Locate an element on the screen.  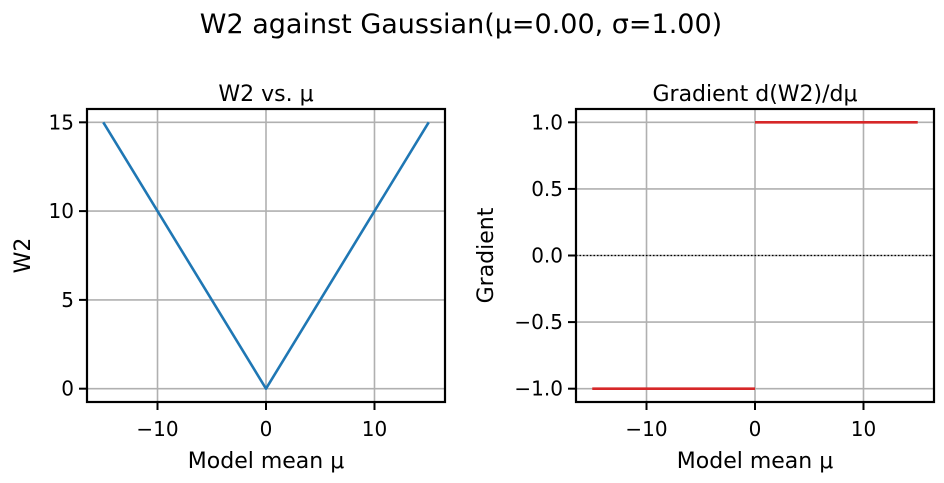
y-tick-label: 5 is located at coordinates (67, 300).